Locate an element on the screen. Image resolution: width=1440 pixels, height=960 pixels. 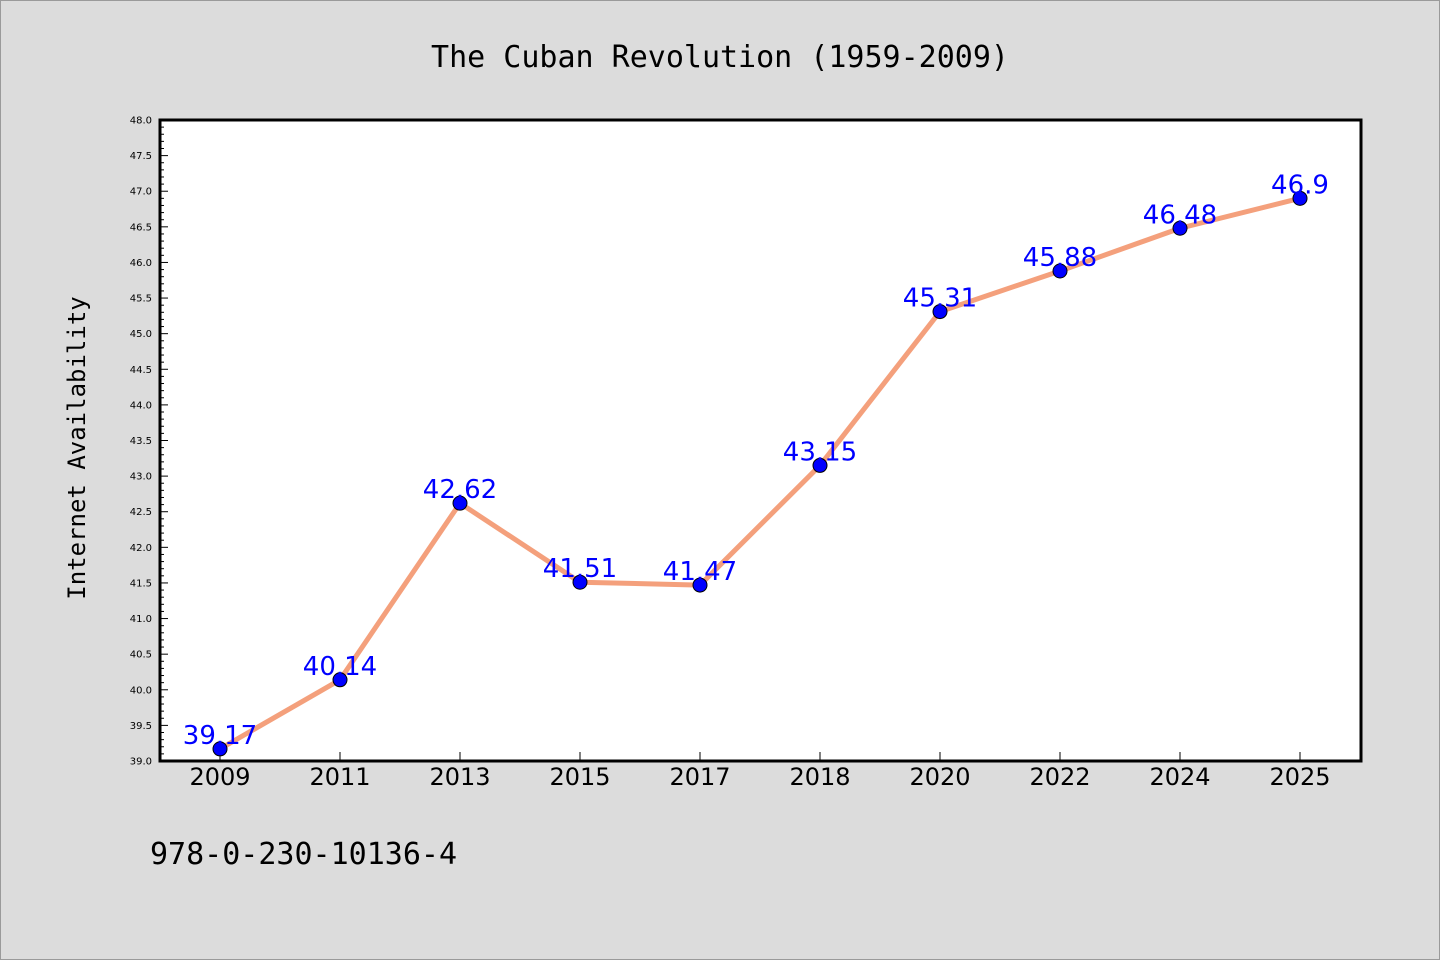
data-label: 39.17 is located at coordinates (220, 736).